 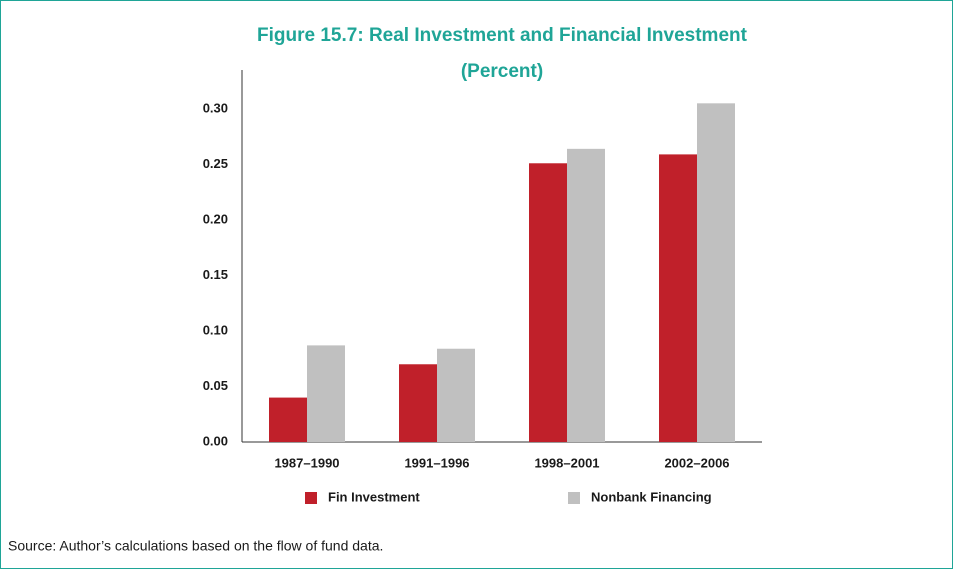 What do you see at coordinates (374, 496) in the screenshot?
I see `legend-label: Fin Investment` at bounding box center [374, 496].